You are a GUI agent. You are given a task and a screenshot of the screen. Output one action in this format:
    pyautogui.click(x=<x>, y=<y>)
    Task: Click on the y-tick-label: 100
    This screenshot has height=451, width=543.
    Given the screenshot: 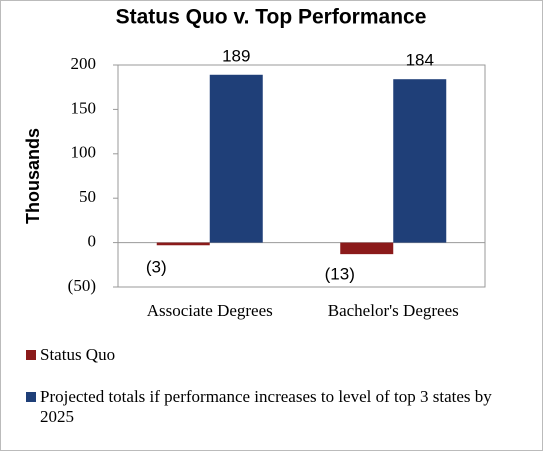 What is the action you would take?
    pyautogui.click(x=84, y=152)
    